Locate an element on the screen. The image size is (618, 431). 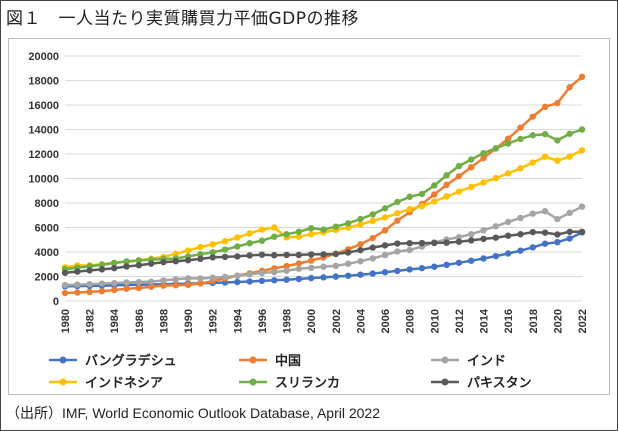
x-tick-label: 2014 is located at coordinates (485, 320).